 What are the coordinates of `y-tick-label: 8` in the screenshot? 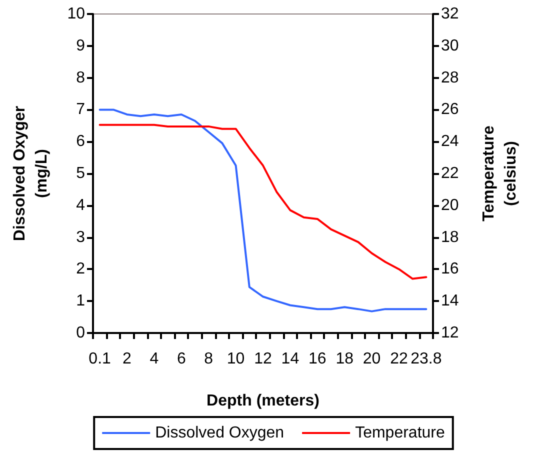 It's located at (81, 77).